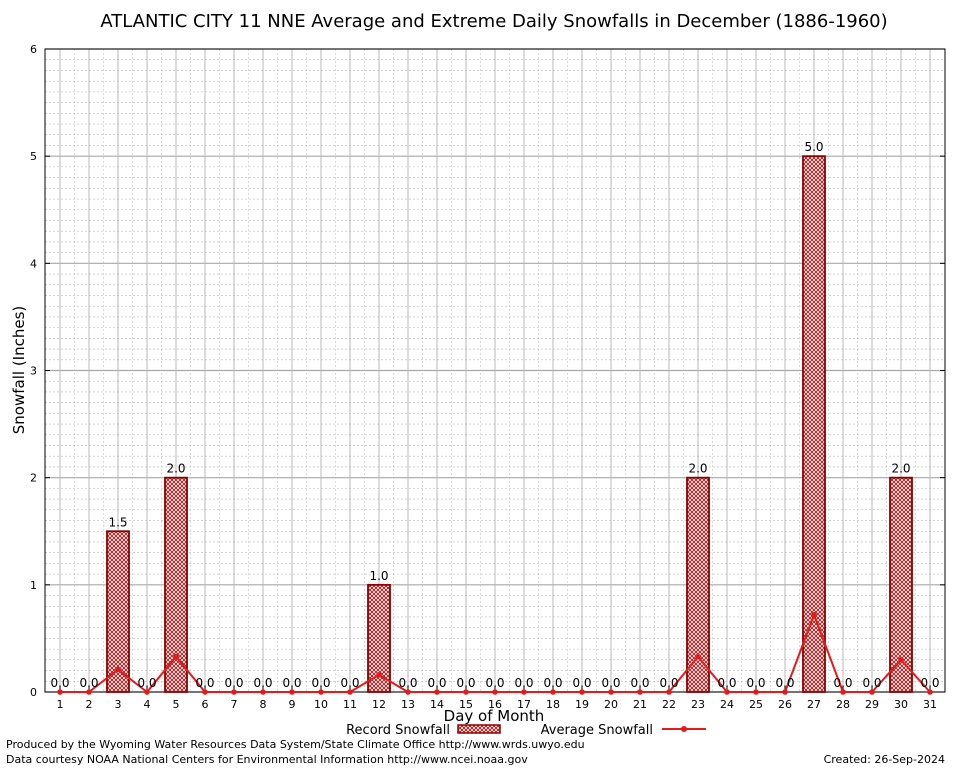  Describe the element at coordinates (378, 576) in the screenshot. I see `bar-value-label: 1.0` at that location.